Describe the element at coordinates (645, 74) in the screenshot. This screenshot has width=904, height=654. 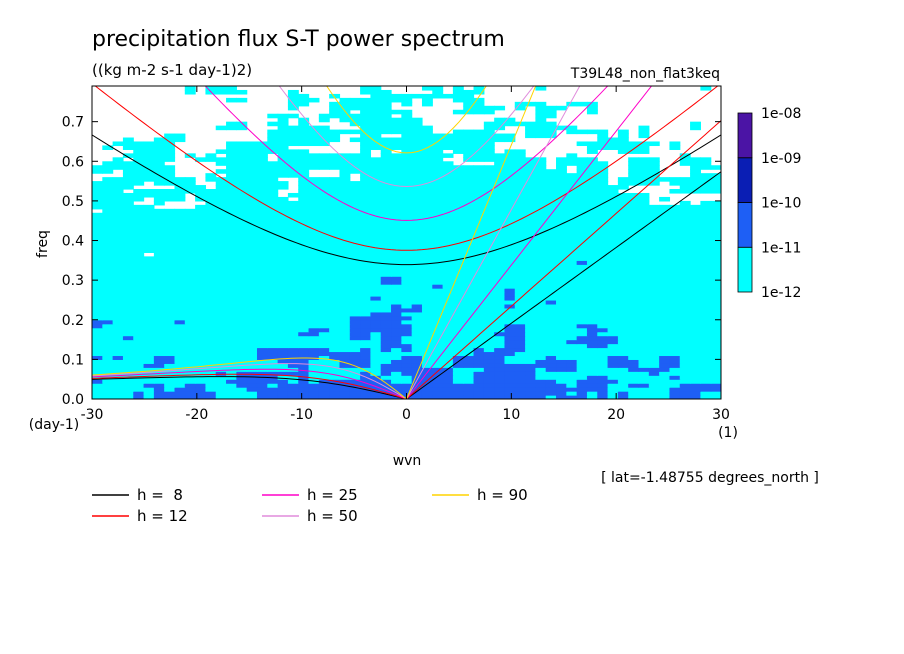
I see `run-name: T39L48_non_flat3keq` at that location.